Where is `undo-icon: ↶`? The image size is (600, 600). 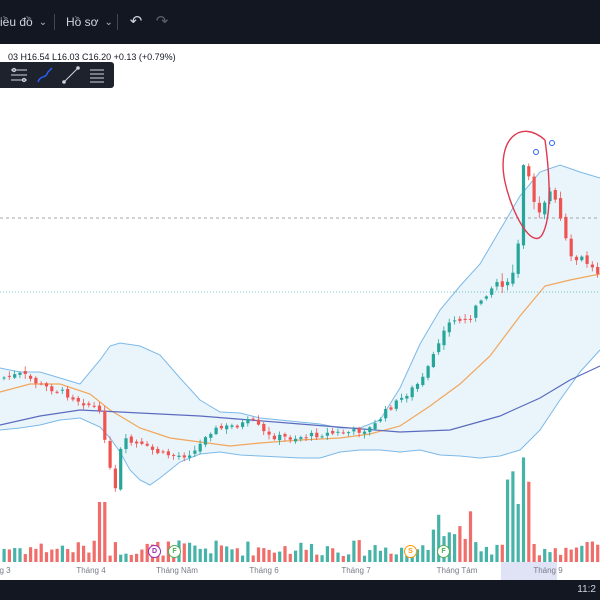
undo-icon: ↶ is located at coordinates (136, 21).